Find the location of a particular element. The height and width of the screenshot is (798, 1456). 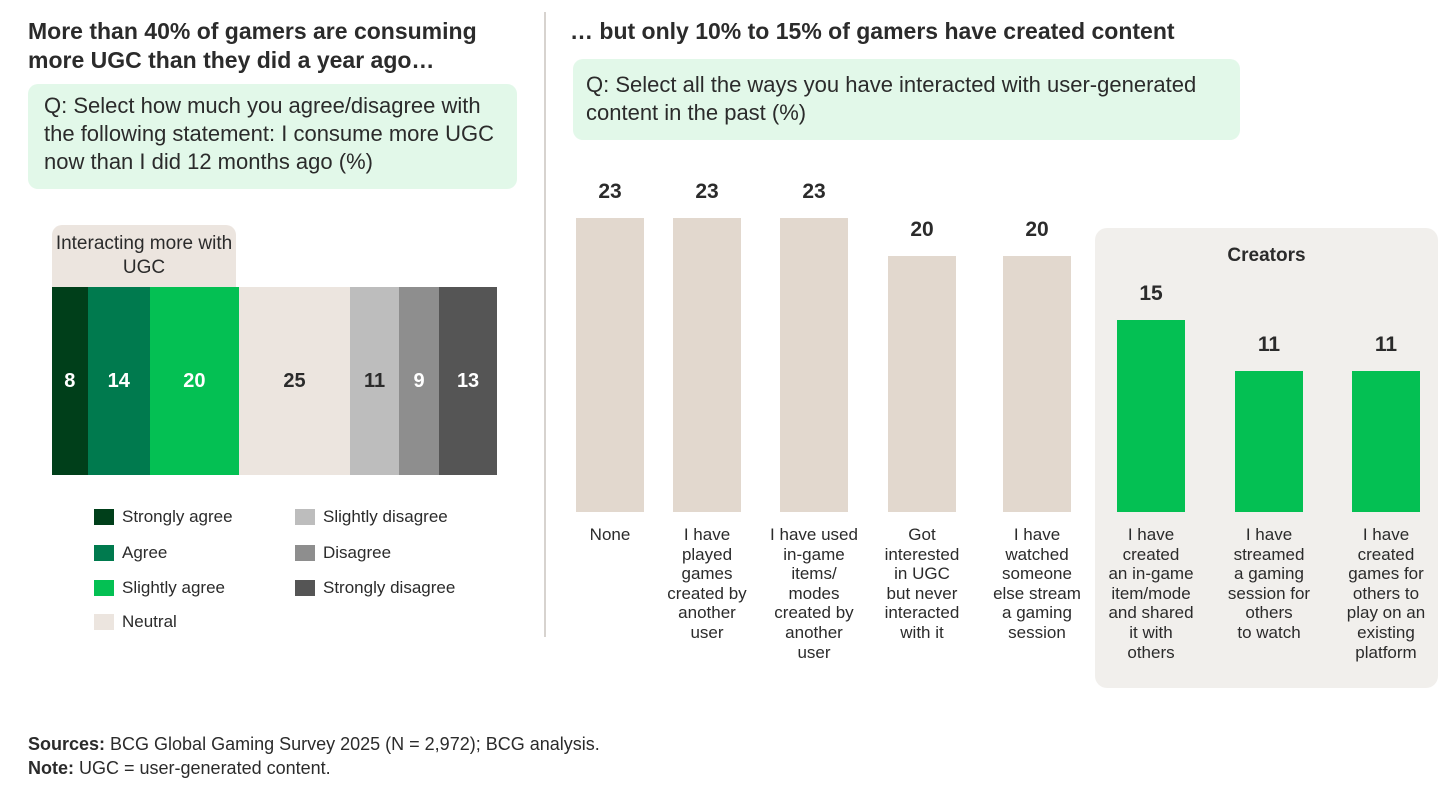

segment-value-label: 9 is located at coordinates (419, 380).